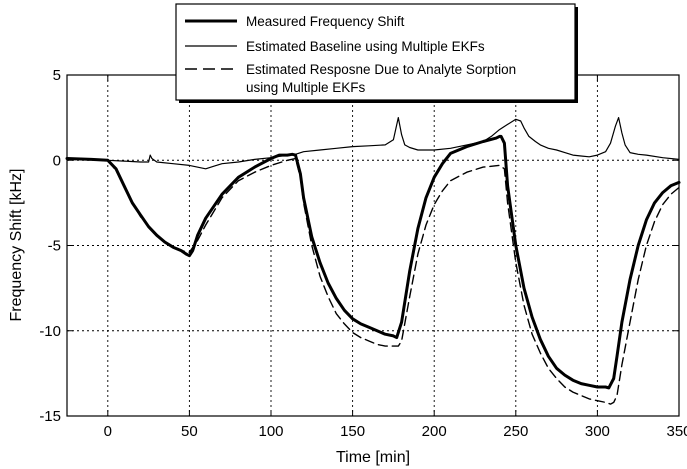 The height and width of the screenshot is (469, 687). What do you see at coordinates (54, 246) in the screenshot?
I see `y-tick-label: -5` at bounding box center [54, 246].